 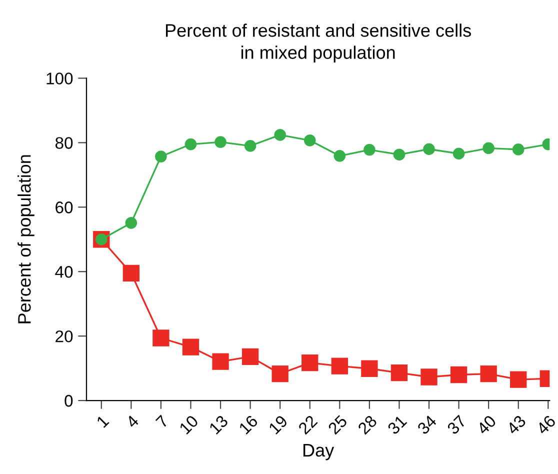 What do you see at coordinates (26, 239) in the screenshot?
I see `y-axis-title: Percent of population` at bounding box center [26, 239].